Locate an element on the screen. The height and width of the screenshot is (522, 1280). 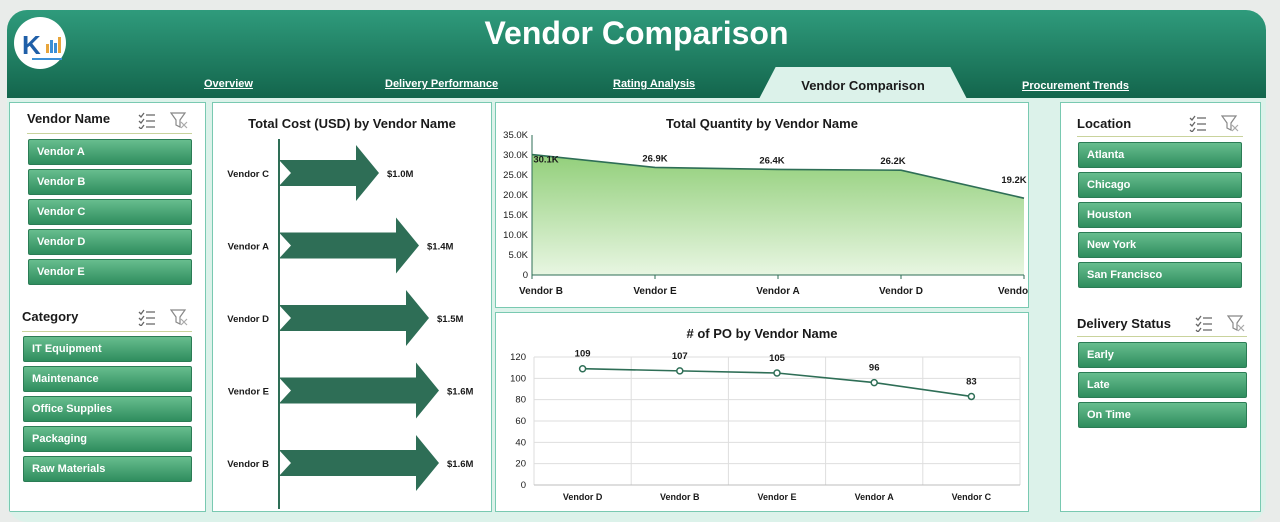
chart-title-po-count: # of PO by Vendor Name is located at coordinates (762, 333).